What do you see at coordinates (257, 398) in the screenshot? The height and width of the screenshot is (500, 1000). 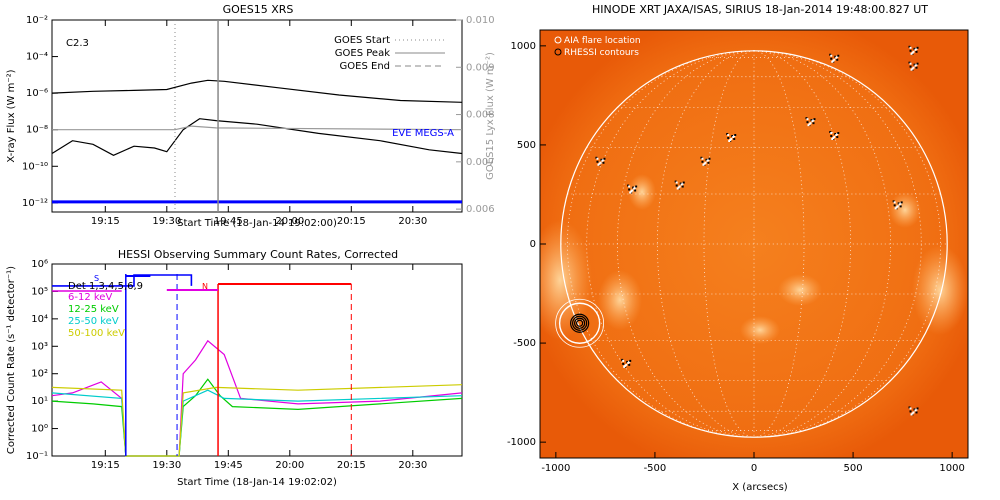 I see `hessi-series-6-12-kev` at bounding box center [257, 398].